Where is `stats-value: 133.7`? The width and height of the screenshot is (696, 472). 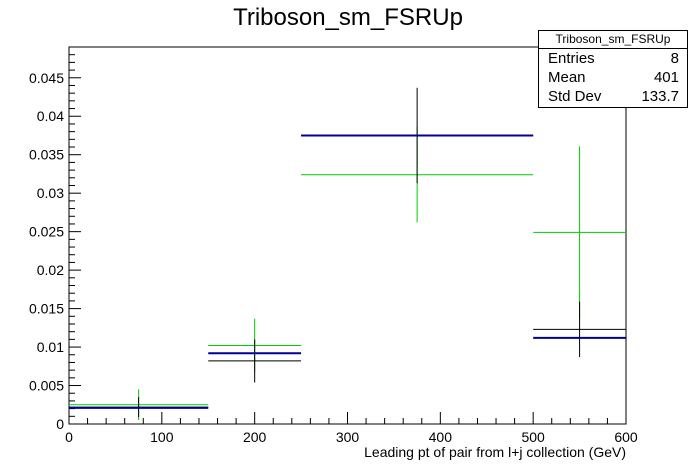 stats-value: 133.7 is located at coordinates (660, 96).